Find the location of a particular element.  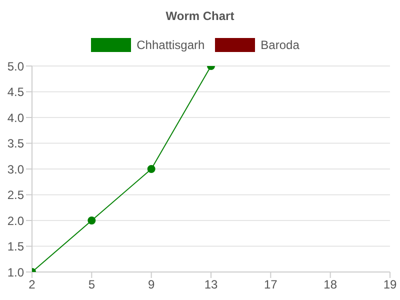

y-tick-label: 1.5 is located at coordinates (15, 247).